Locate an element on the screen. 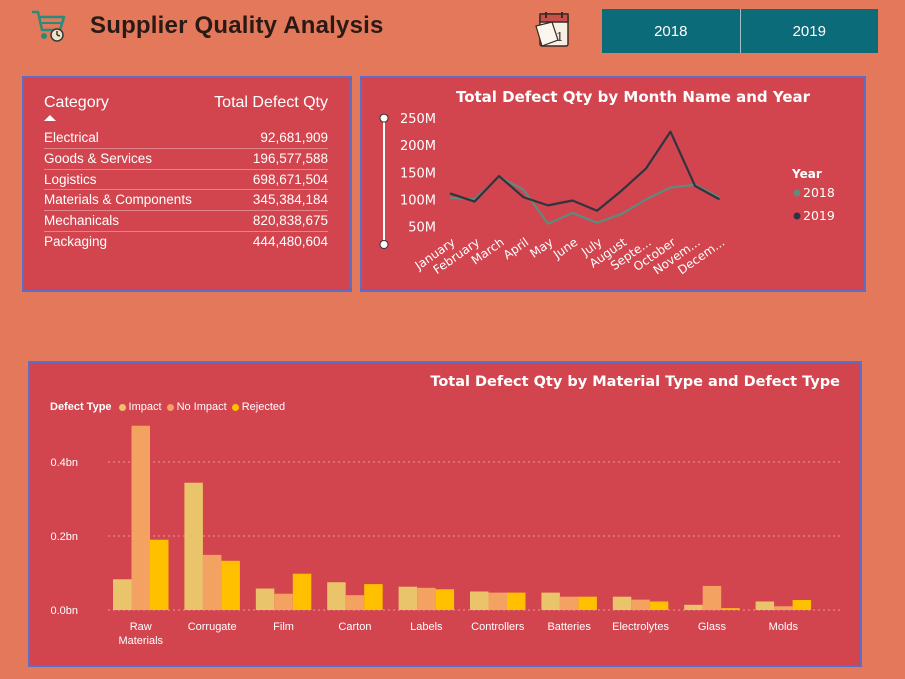 The height and width of the screenshot is (679, 905). page-title: Supplier Quality Analysis is located at coordinates (237, 25).